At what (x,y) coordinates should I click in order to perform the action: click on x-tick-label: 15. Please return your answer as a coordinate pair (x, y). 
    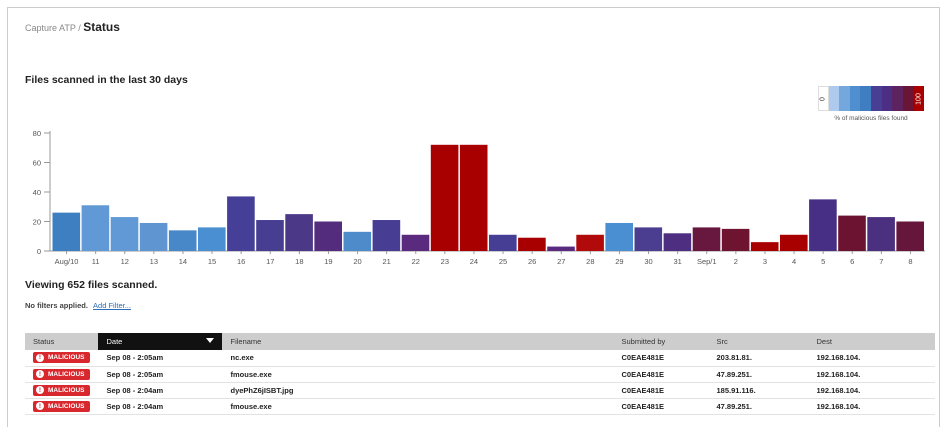
    Looking at the image, I should click on (212, 261).